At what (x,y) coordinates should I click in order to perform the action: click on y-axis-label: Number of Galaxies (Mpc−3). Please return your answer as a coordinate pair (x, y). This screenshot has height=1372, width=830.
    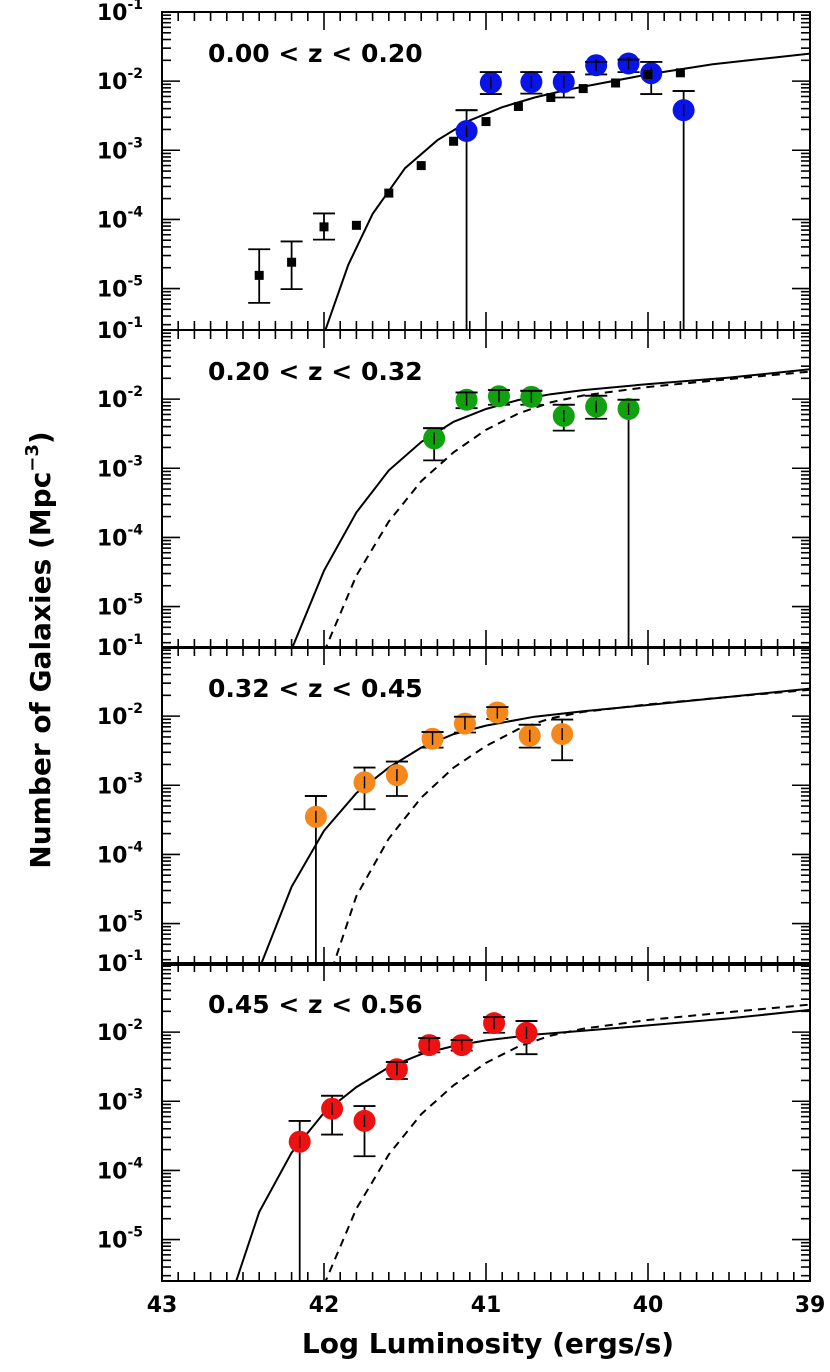
    Looking at the image, I should click on (39, 649).